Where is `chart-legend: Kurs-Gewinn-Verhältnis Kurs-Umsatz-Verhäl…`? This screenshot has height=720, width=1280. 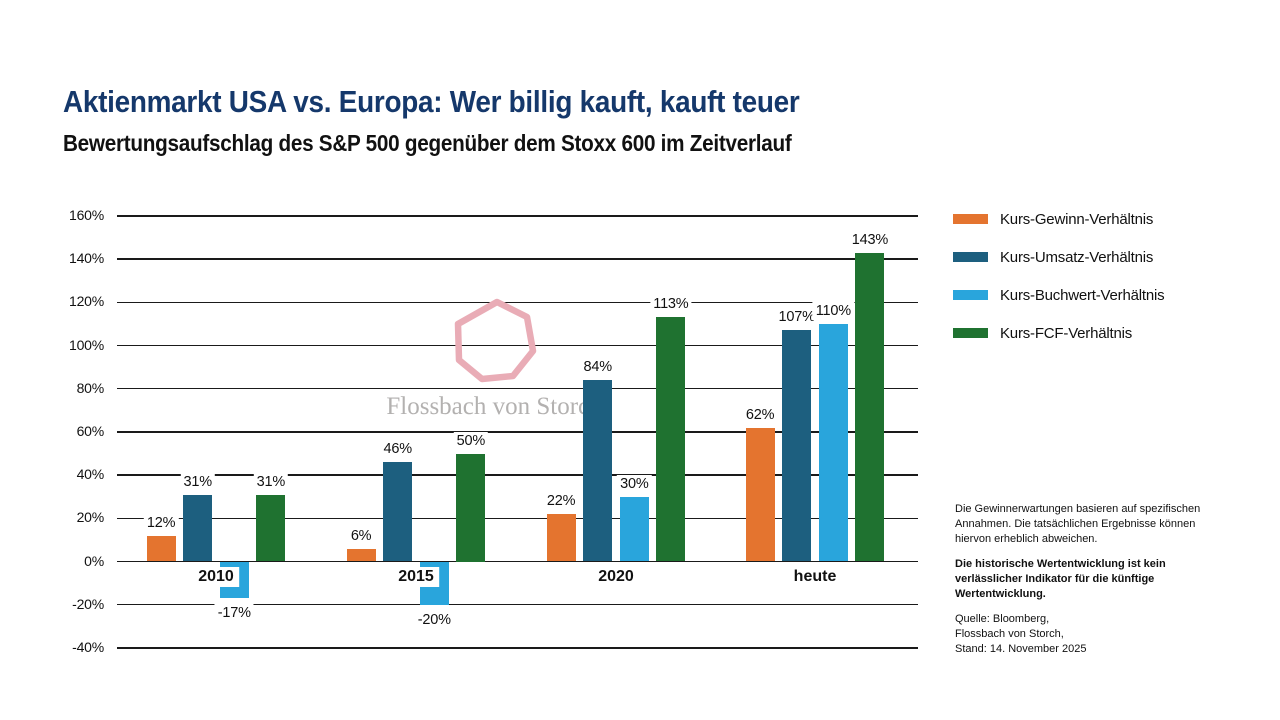 chart-legend: Kurs-Gewinn-Verhältnis Kurs-Umsatz-Verhäl… is located at coordinates (1059, 285).